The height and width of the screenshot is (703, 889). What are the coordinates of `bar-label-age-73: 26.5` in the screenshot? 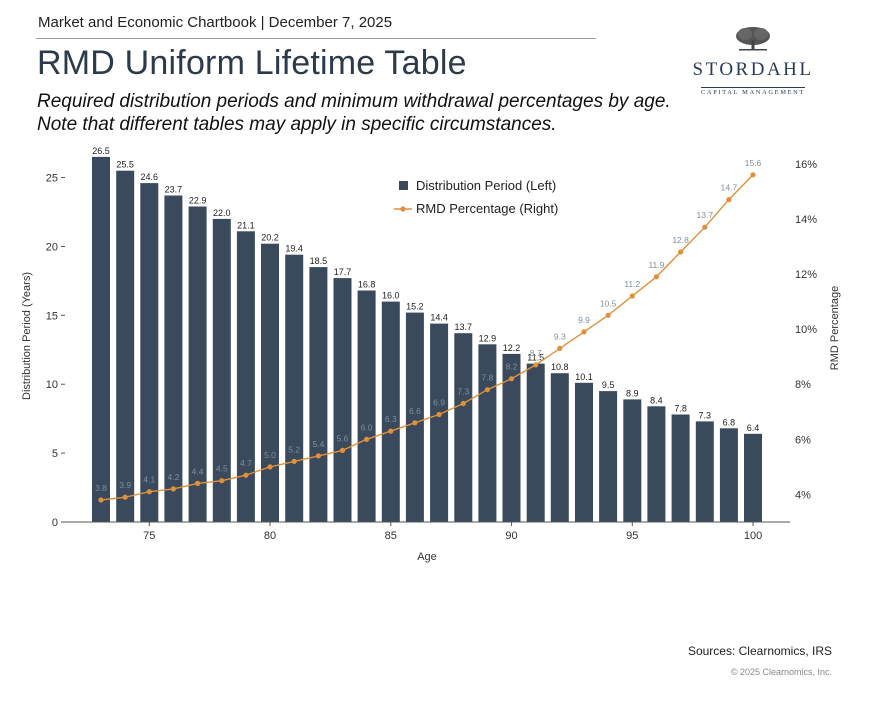 It's located at (101, 151).